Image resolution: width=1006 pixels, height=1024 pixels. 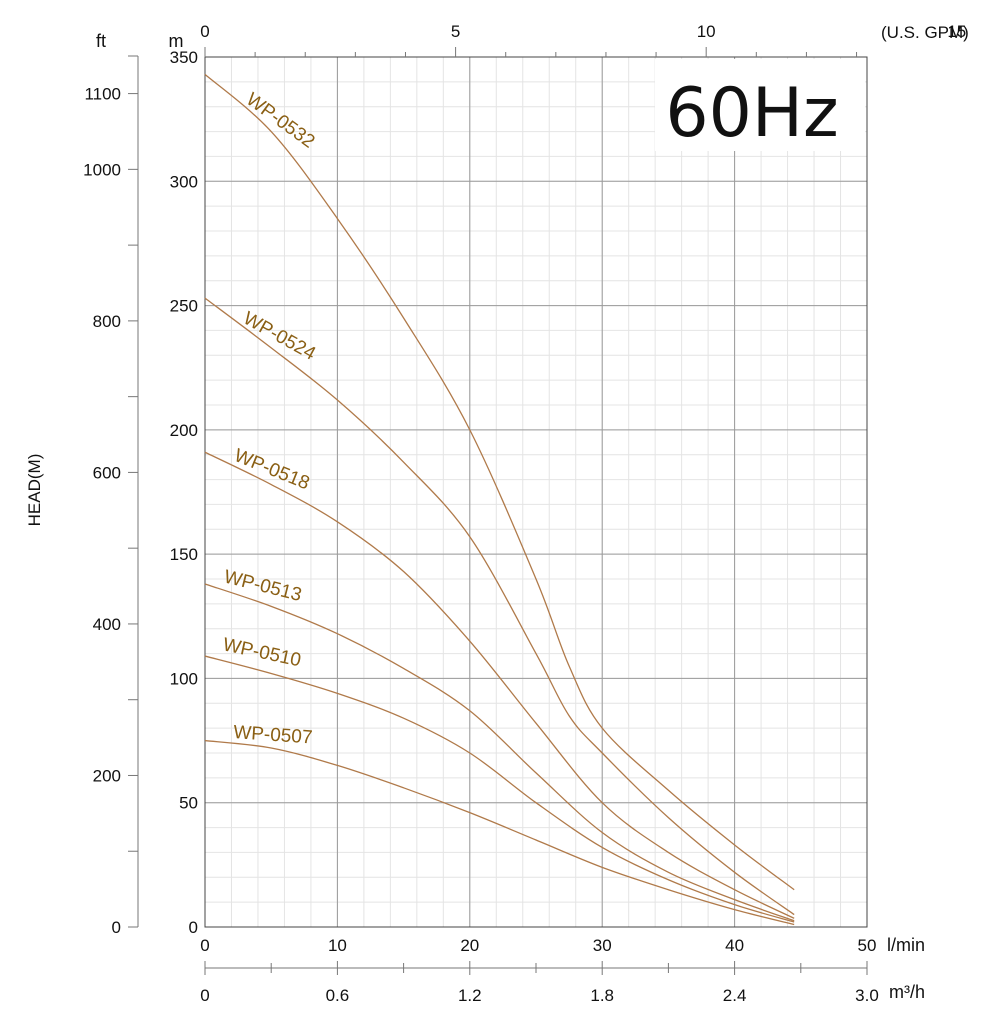 I want to click on ft-tick-label: 200, so click(x=107, y=775).